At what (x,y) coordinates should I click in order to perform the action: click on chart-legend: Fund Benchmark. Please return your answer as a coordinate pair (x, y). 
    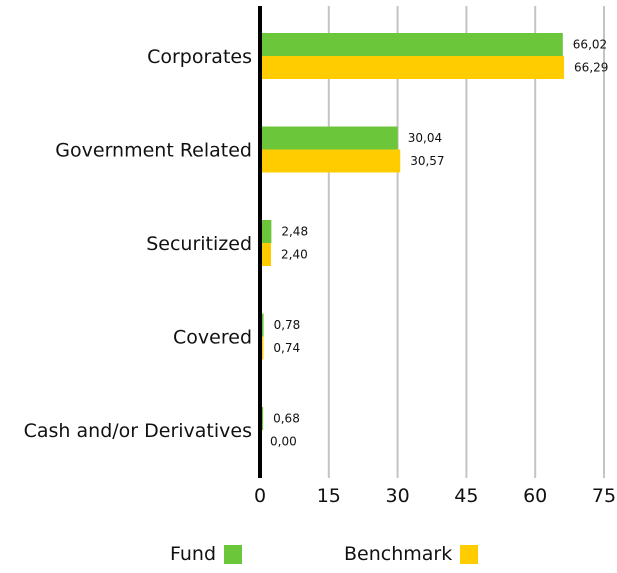
    Looking at the image, I should click on (308, 555).